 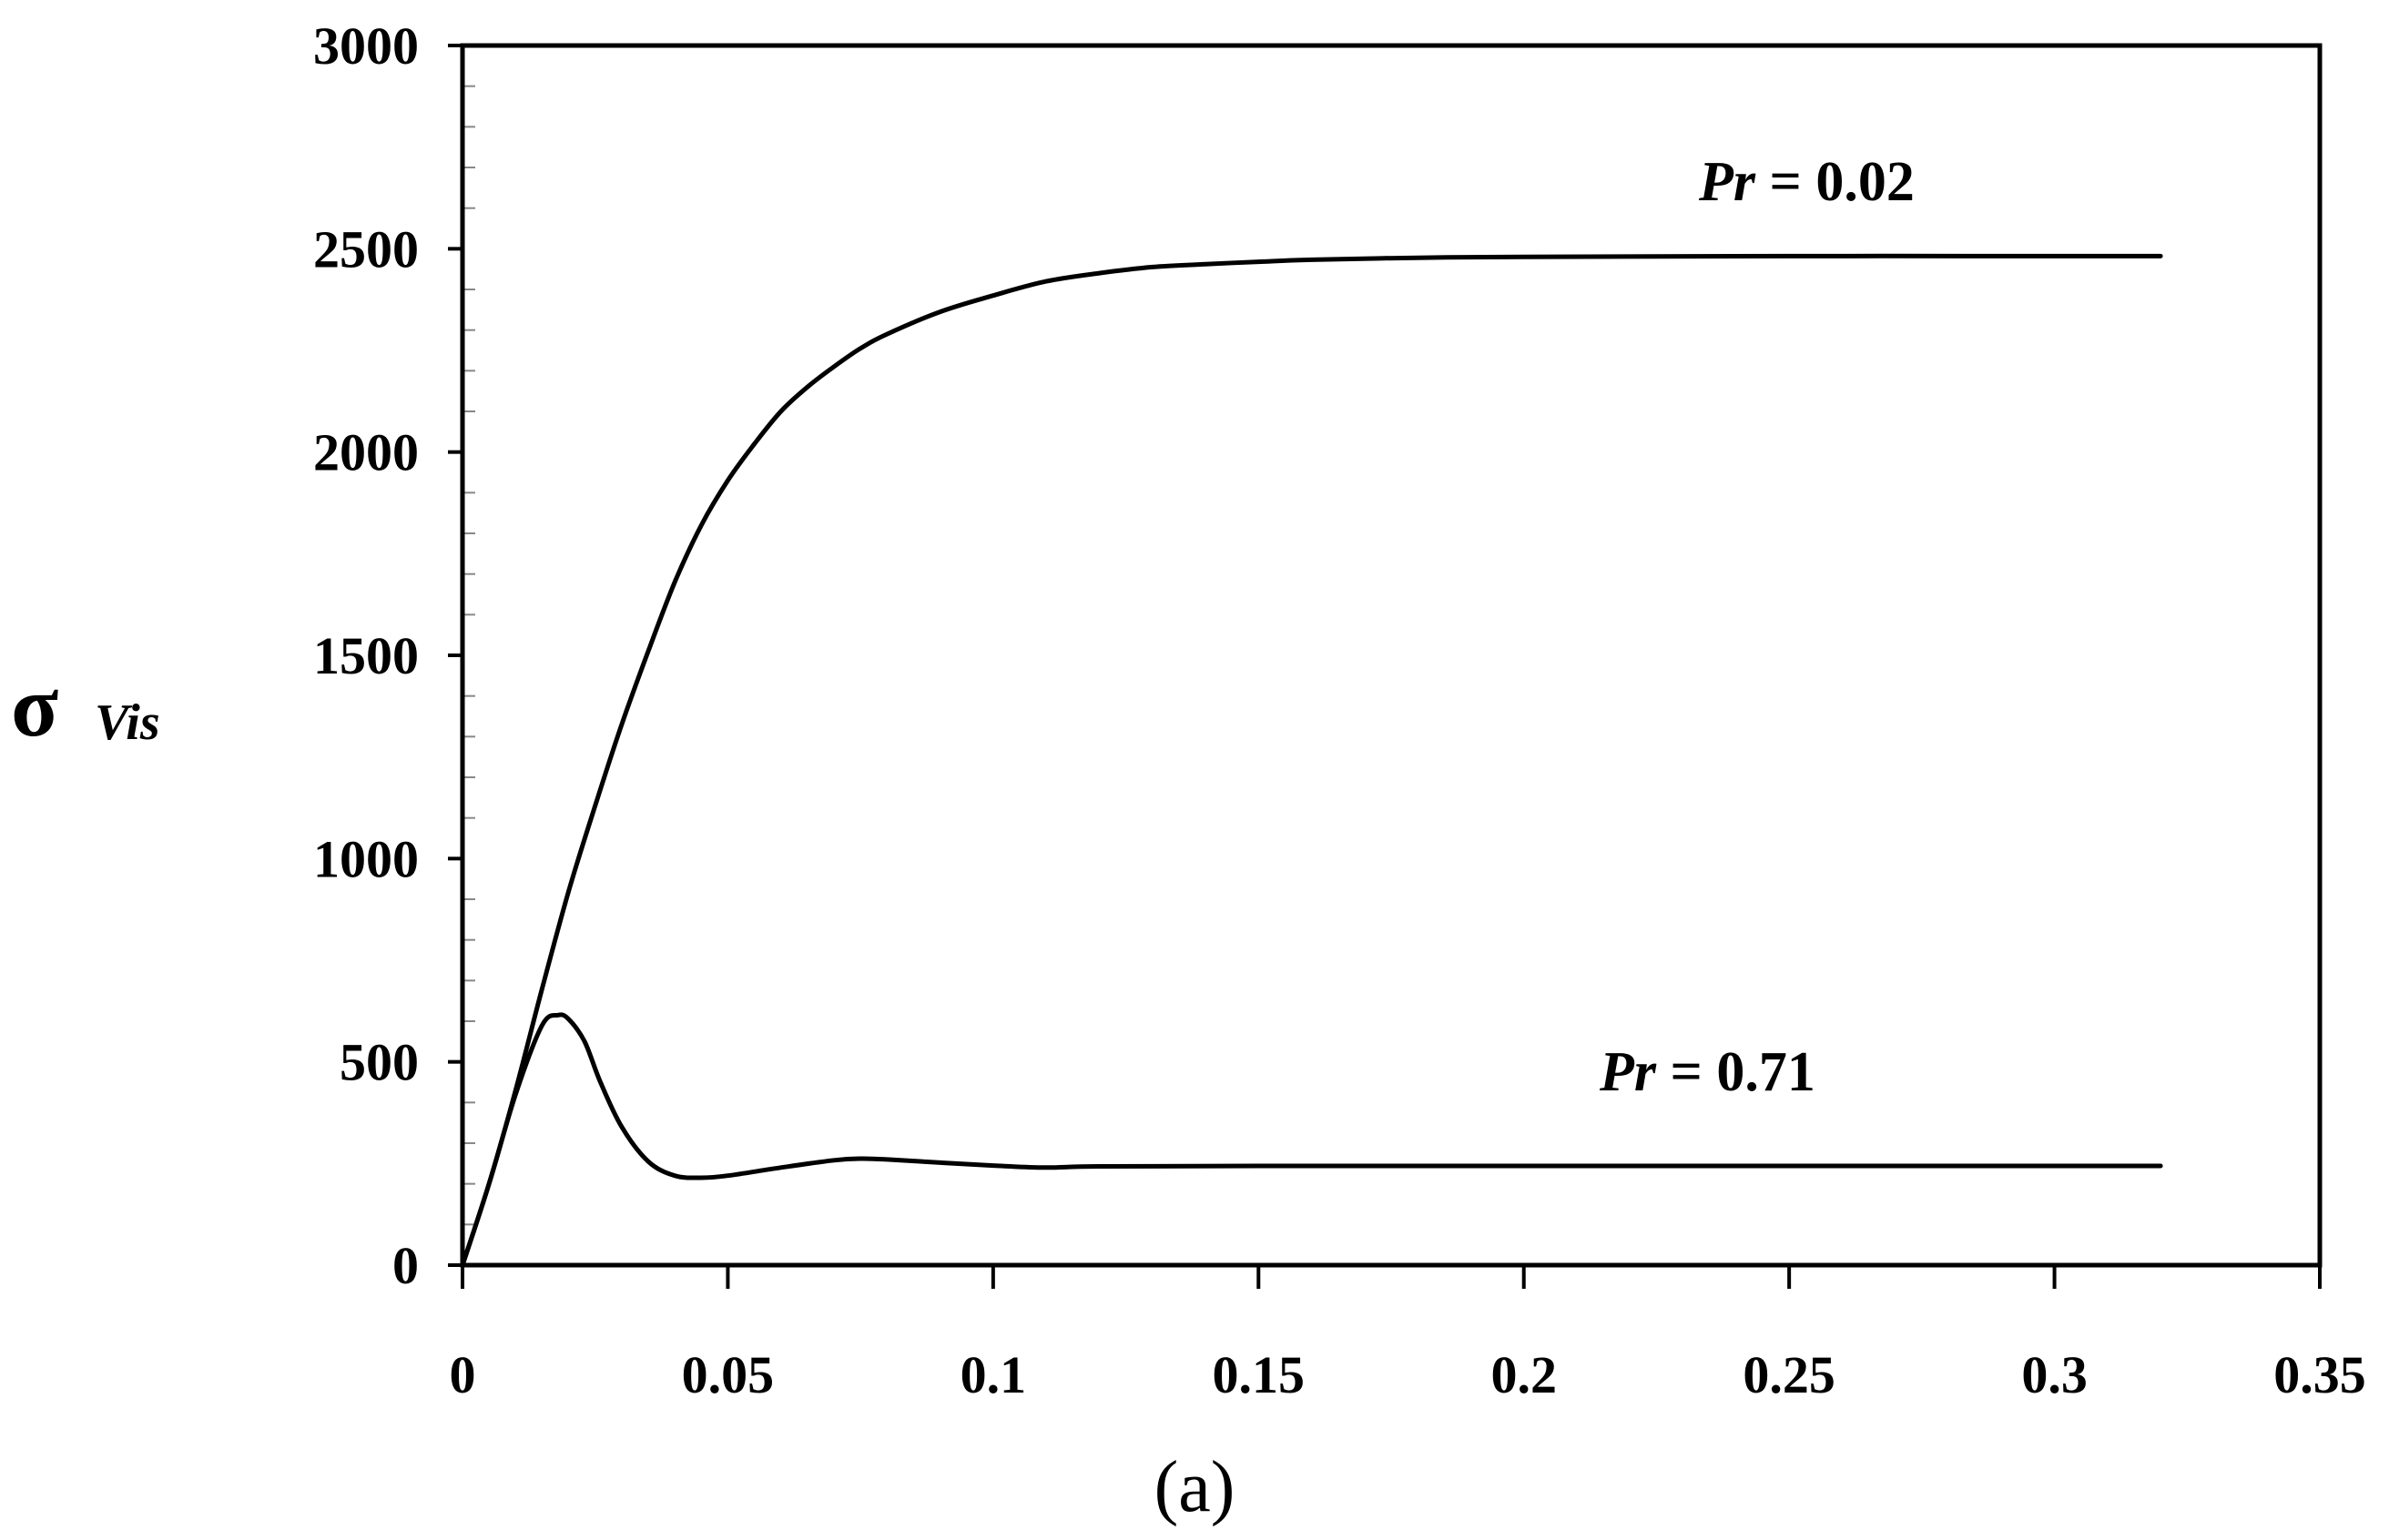 I want to click on x-tick-label: 0.15, so click(x=1259, y=1374).